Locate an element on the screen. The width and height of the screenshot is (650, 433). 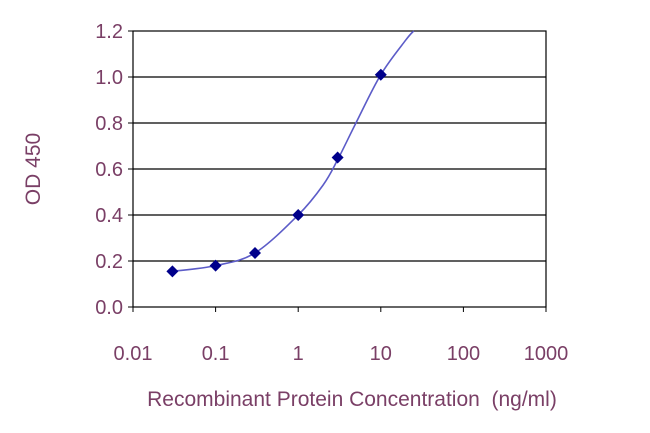
x-tick-label: 100 is located at coordinates (463, 354).